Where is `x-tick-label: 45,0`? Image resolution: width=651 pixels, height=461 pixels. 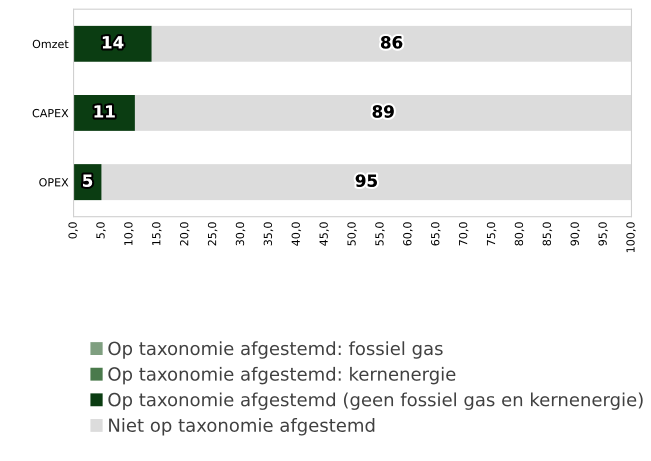
x-tick-label: 45,0 is located at coordinates (324, 234).